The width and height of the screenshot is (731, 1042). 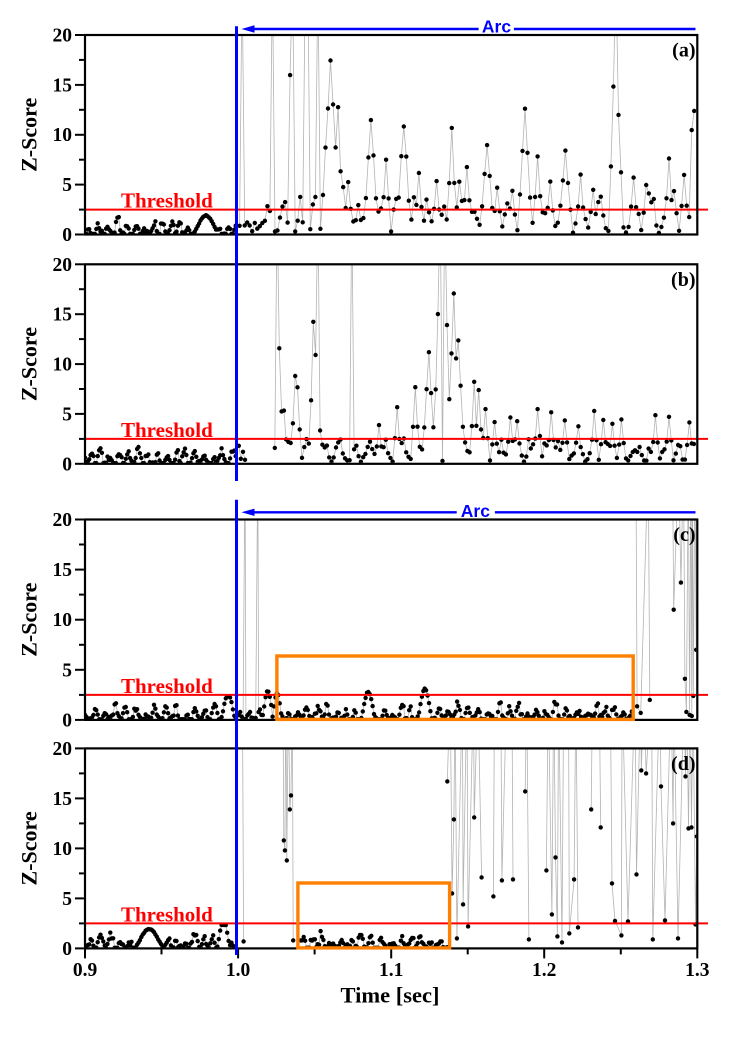 I want to click on svg-text: (a), so click(x=683, y=51).